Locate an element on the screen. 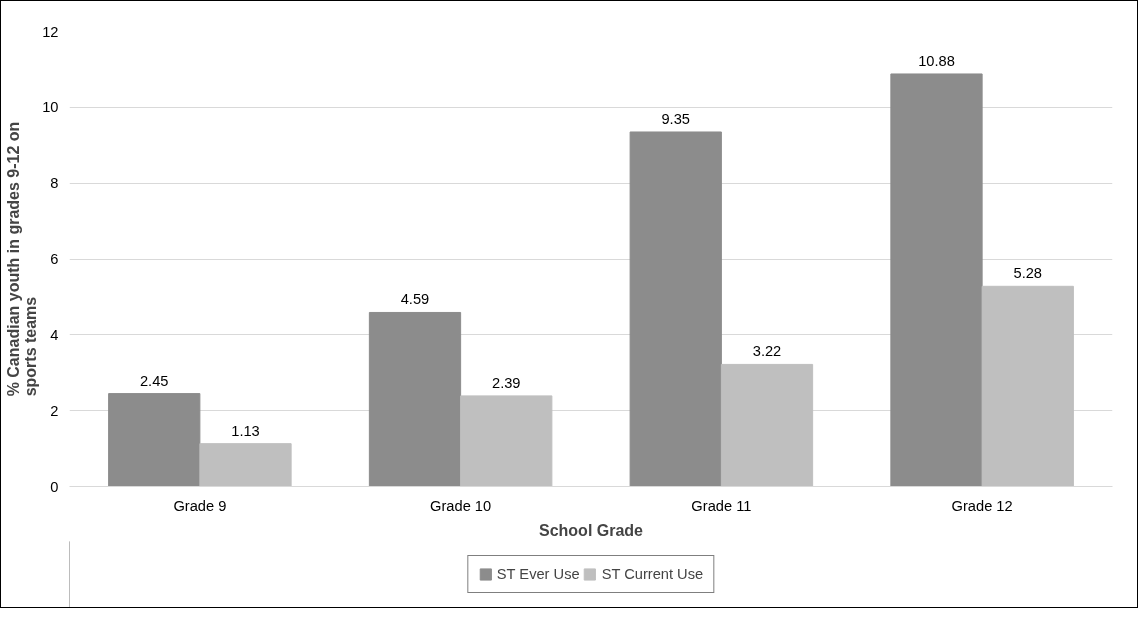  y-tick-label: 4 is located at coordinates (54, 334).